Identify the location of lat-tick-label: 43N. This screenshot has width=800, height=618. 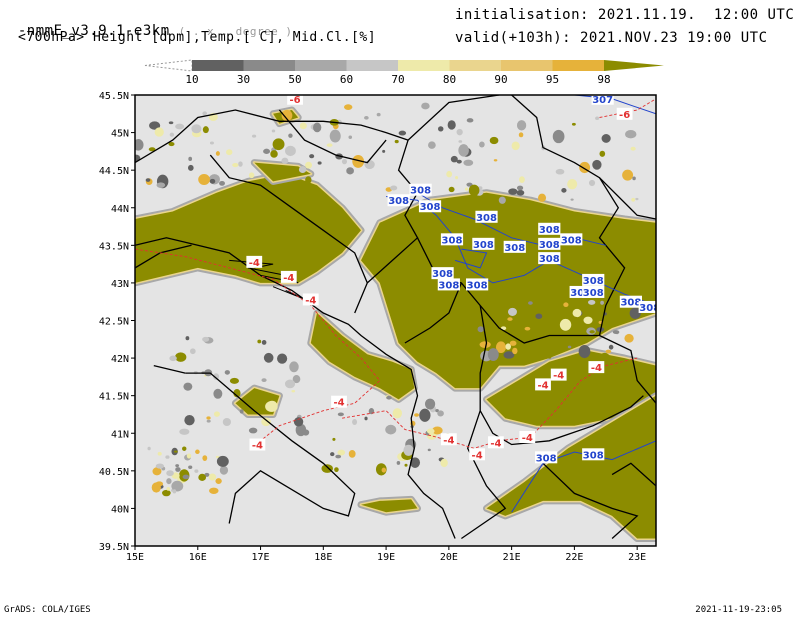
(120, 284).